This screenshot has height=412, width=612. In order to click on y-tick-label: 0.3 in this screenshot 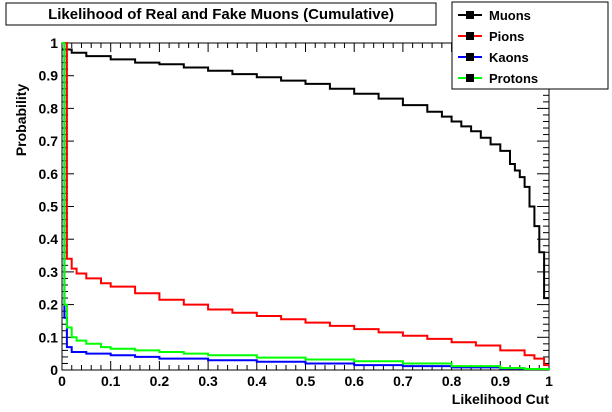, I will do `click(49, 272)`.